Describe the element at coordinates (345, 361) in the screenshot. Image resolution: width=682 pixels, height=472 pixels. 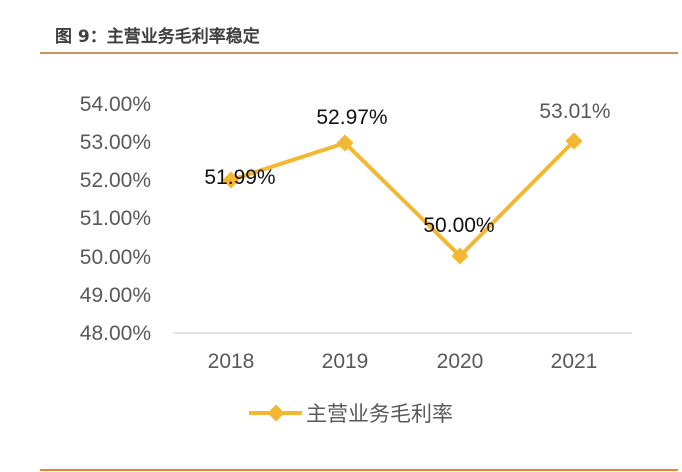
I see `x-tick: 2019` at that location.